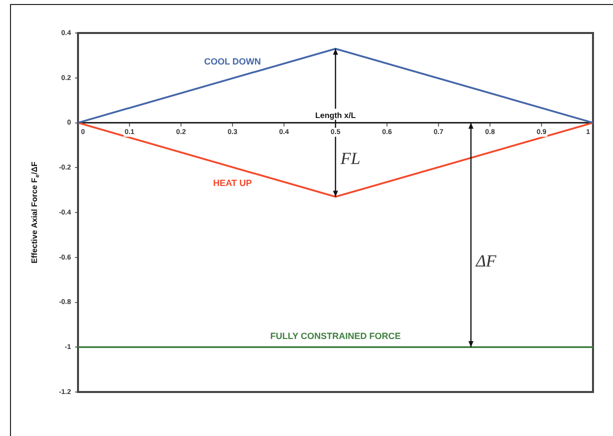 This screenshot has width=613, height=436. I want to click on annotation: FL, so click(350, 158).